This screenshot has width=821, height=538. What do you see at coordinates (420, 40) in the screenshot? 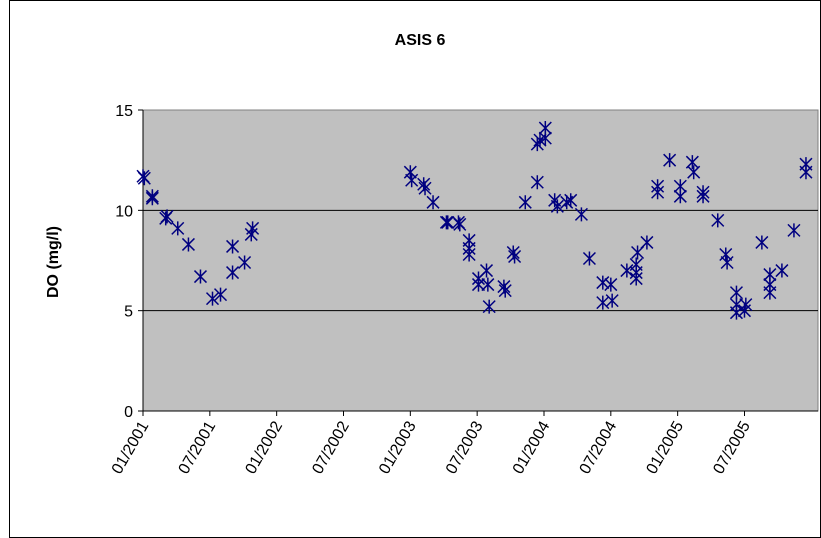
I see `chart-title: ASIS 6` at bounding box center [420, 40].